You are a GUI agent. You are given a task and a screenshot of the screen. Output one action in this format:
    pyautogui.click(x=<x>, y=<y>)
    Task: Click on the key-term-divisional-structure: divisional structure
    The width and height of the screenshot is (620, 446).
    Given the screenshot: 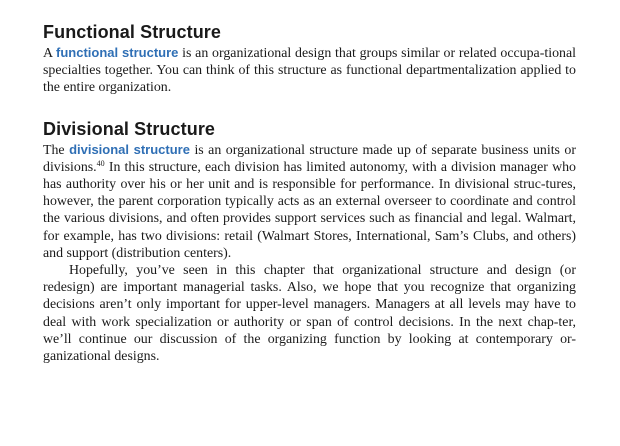 What is the action you would take?
    pyautogui.click(x=129, y=149)
    